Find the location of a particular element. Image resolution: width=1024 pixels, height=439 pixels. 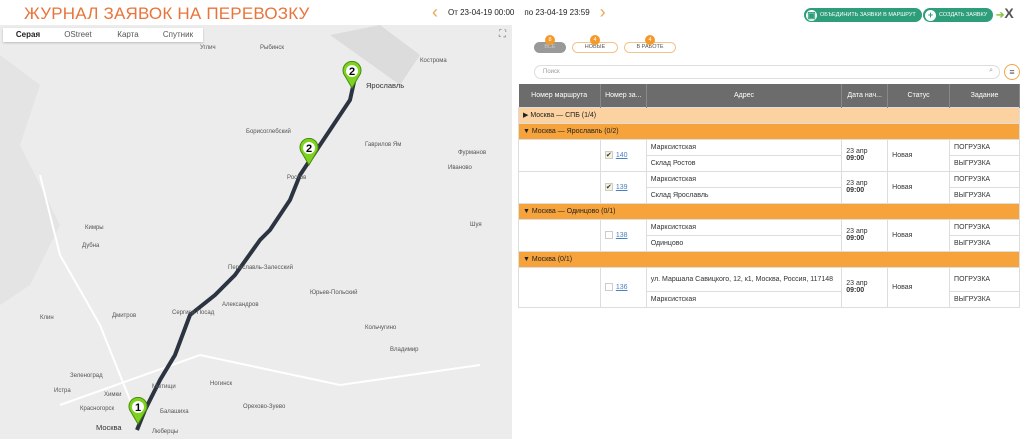

group-label: ▼ Москва — Одинцово (0/1) is located at coordinates (769, 211).